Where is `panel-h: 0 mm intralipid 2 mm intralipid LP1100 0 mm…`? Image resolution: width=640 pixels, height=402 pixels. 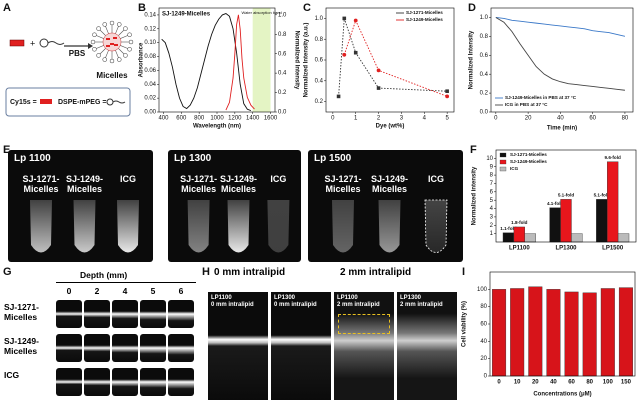 panel-h: 0 mm intralipid 2 mm intralipid LP1100 0 mm… is located at coordinates (330, 332).